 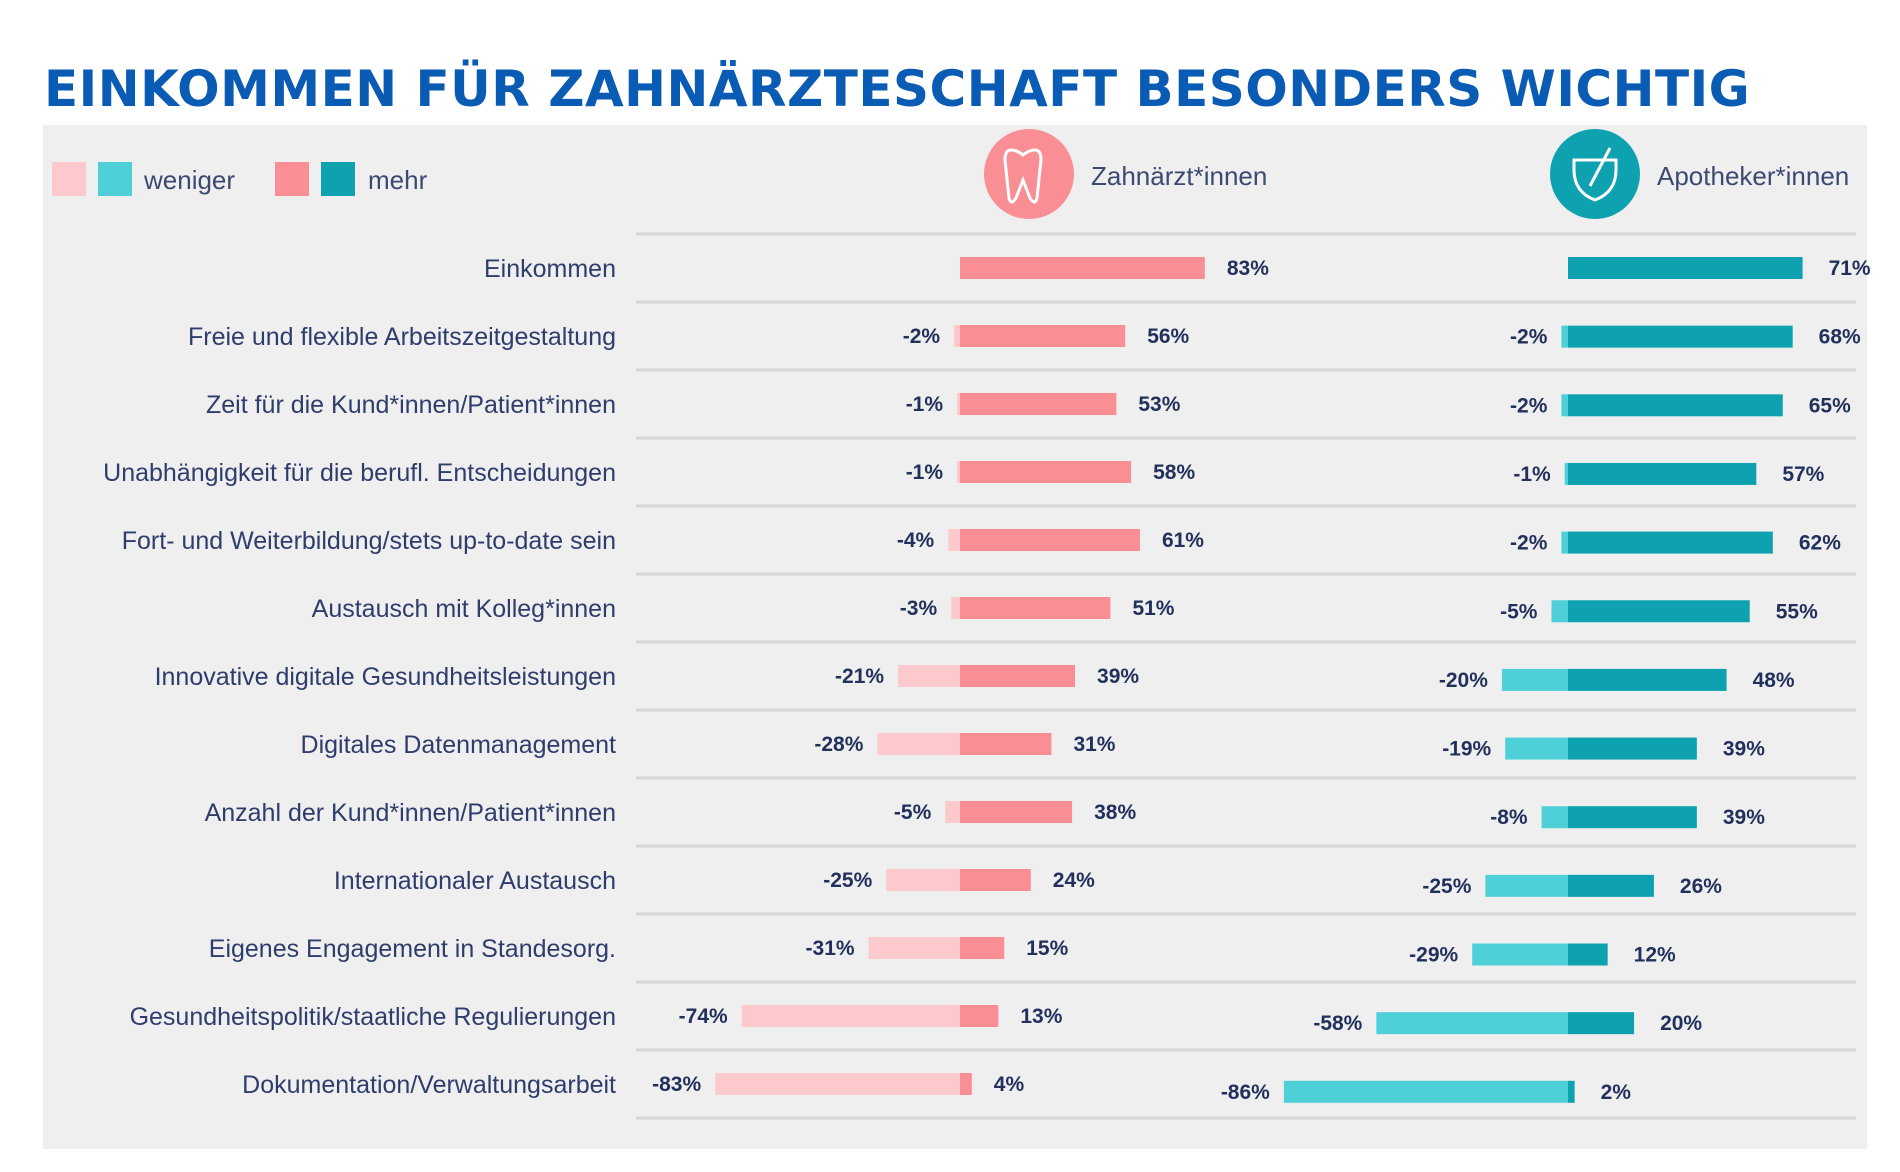 I want to click on value-label-dentists-more: 61%, so click(x=1183, y=540).